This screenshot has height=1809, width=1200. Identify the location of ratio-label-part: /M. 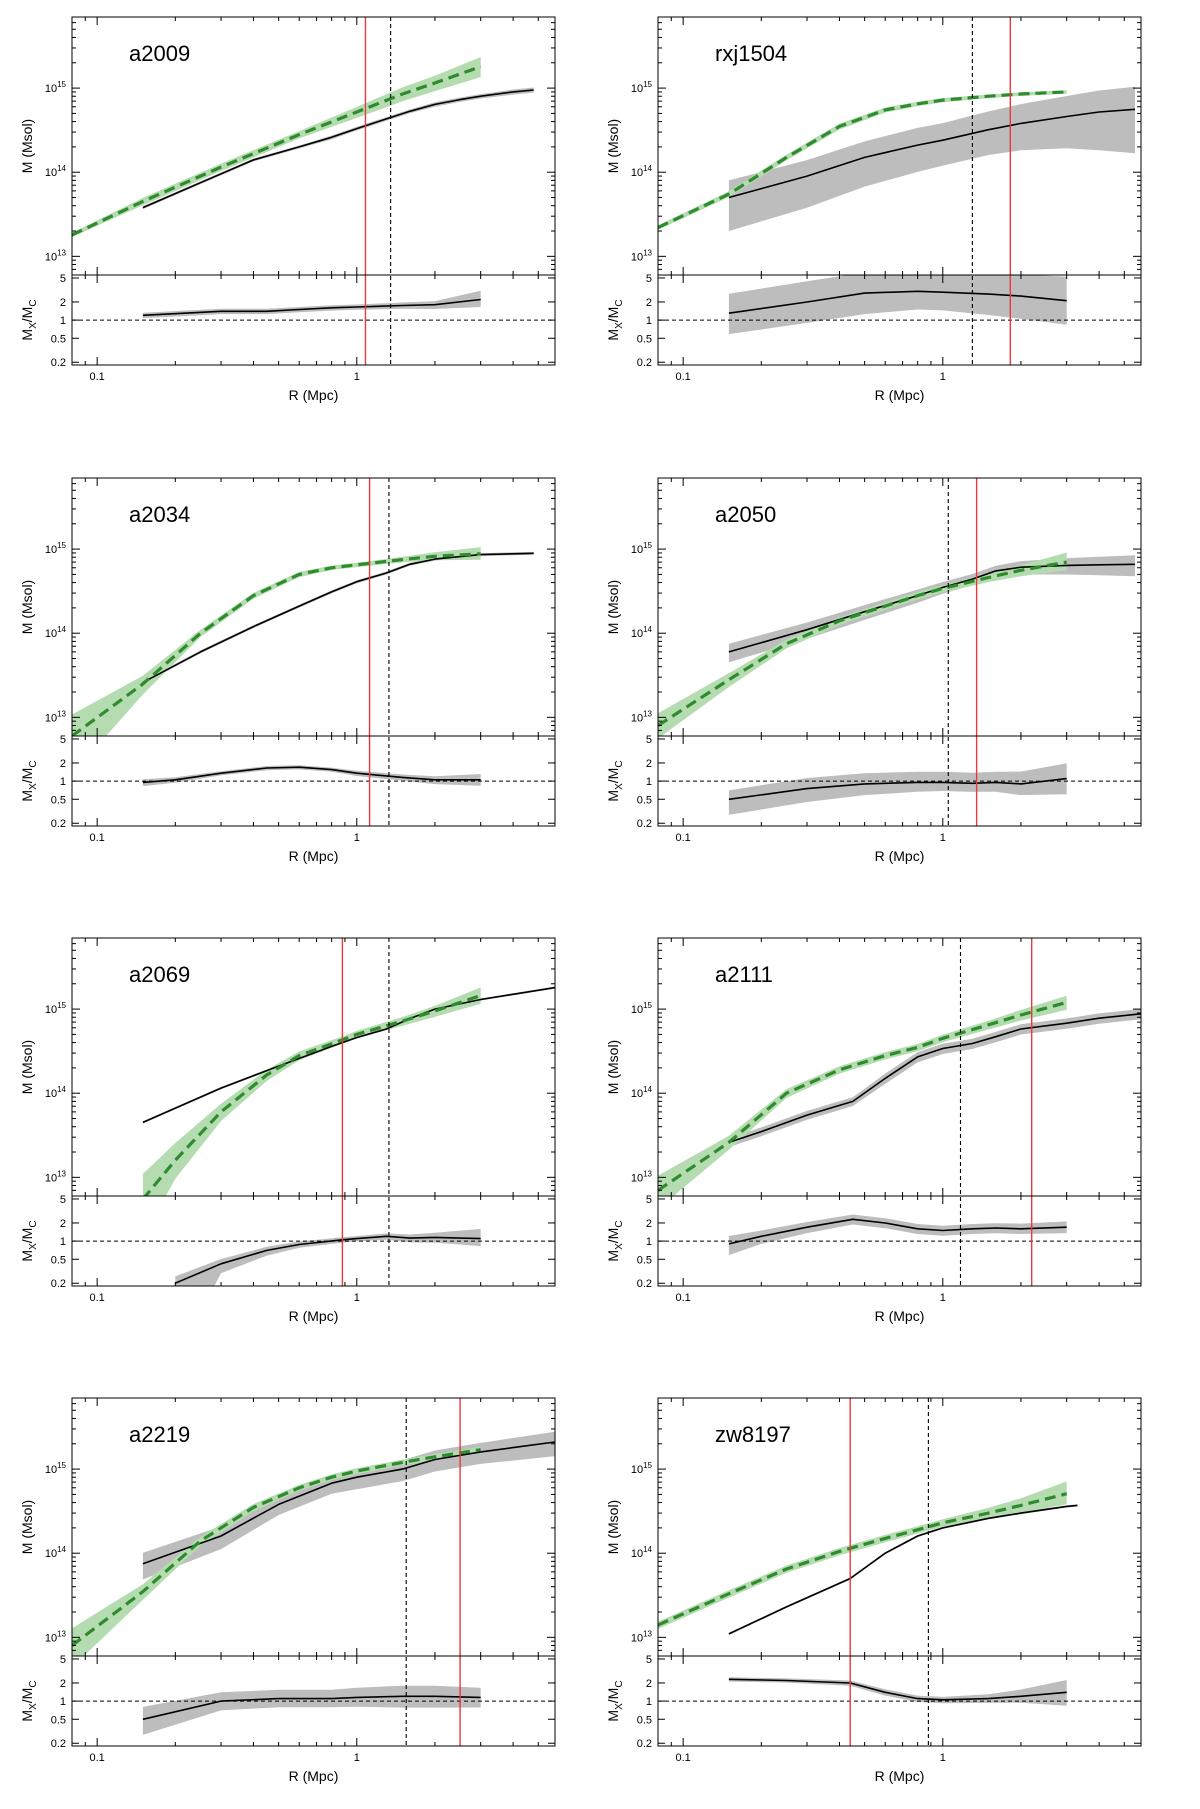
(27, 315).